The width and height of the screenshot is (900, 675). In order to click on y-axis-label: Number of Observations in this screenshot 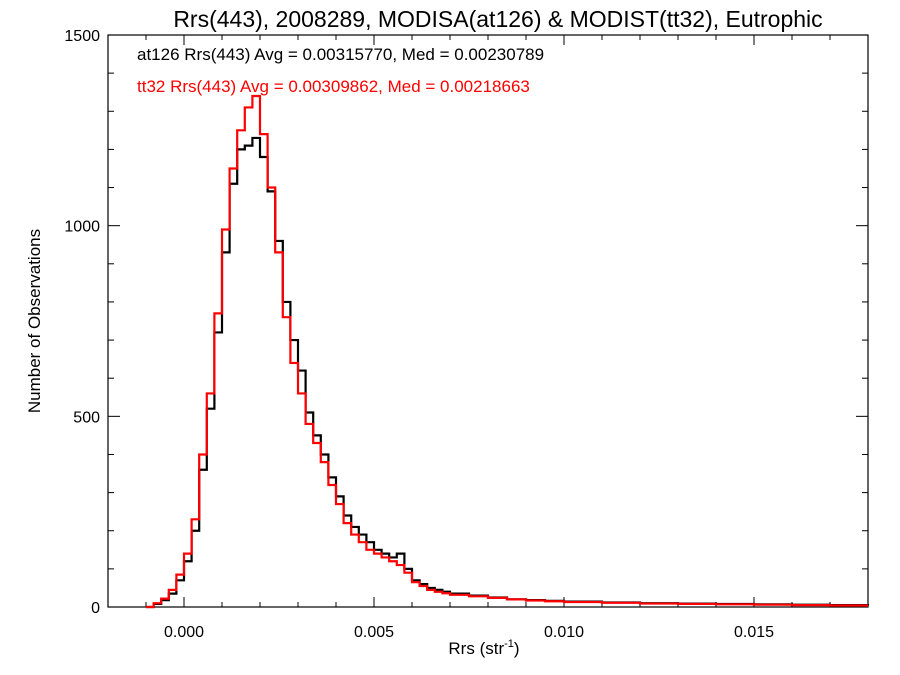, I will do `click(34, 321)`.